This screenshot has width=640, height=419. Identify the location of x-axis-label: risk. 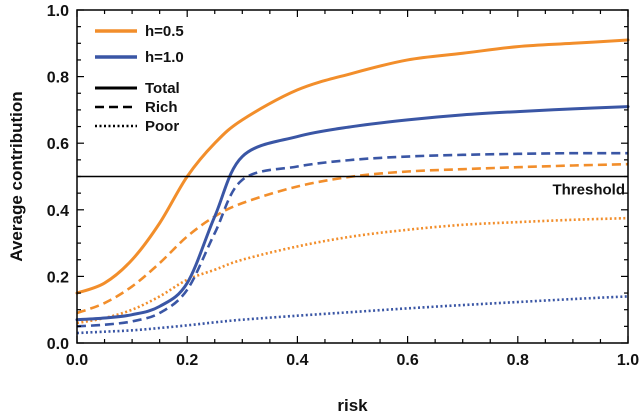
(352, 405).